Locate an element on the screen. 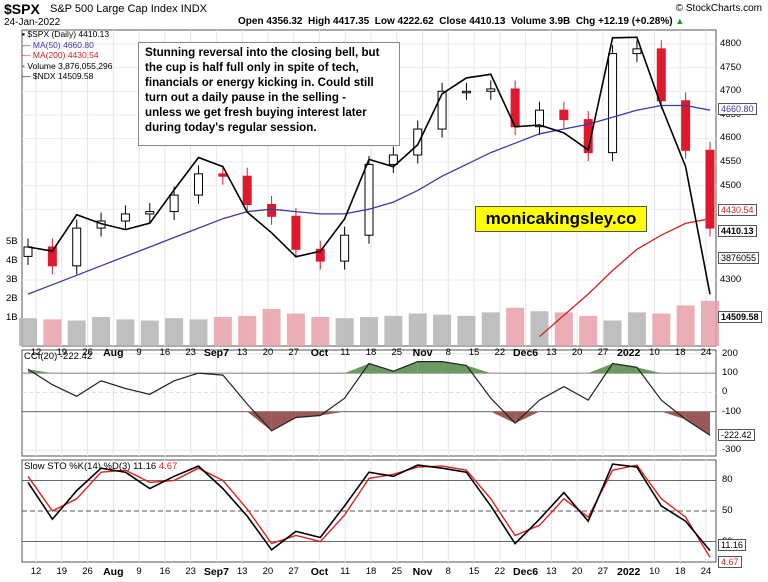  open-value: Open 4356.32 is located at coordinates (270, 21).